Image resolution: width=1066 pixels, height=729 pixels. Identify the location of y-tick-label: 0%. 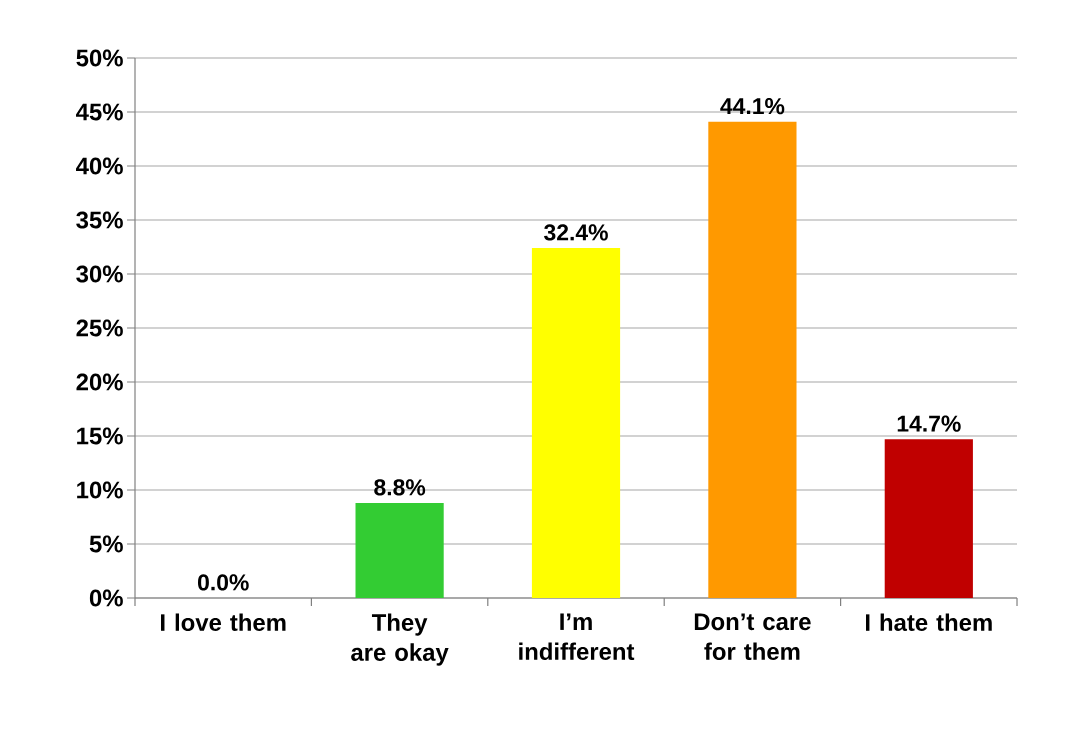
(106, 598).